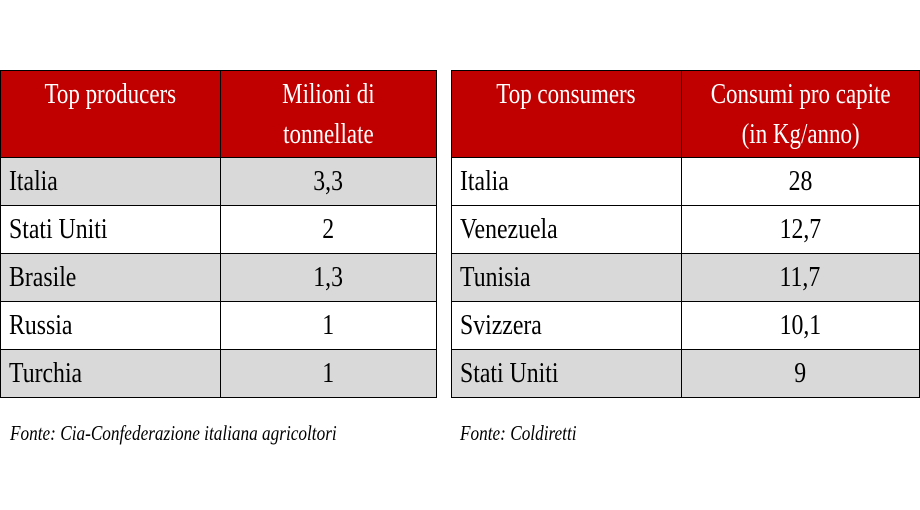 The image size is (920, 510). What do you see at coordinates (800, 277) in the screenshot?
I see `consumer-value: 11,7` at bounding box center [800, 277].